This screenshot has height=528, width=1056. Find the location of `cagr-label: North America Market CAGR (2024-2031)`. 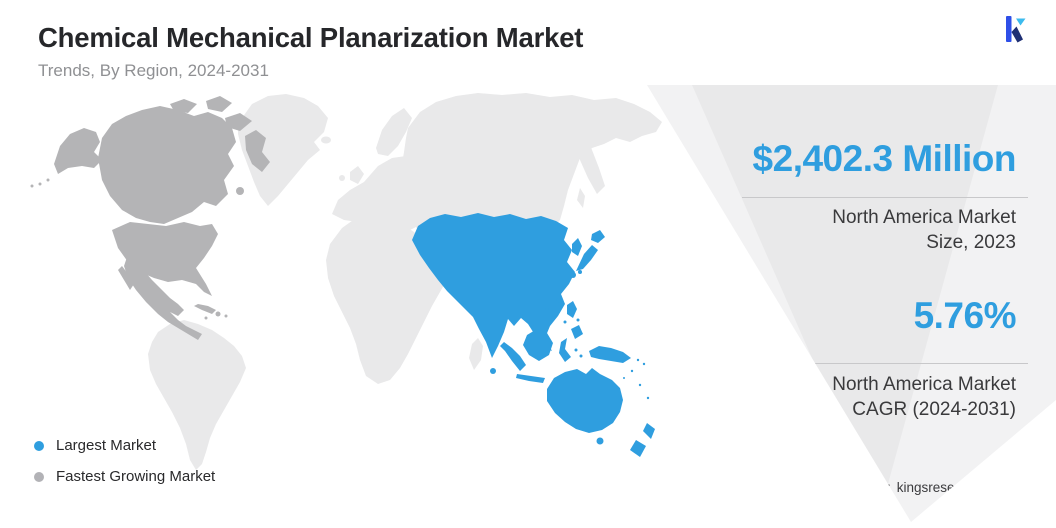

cagr-label: North America Market CAGR (2024-2031) is located at coordinates (924, 397).